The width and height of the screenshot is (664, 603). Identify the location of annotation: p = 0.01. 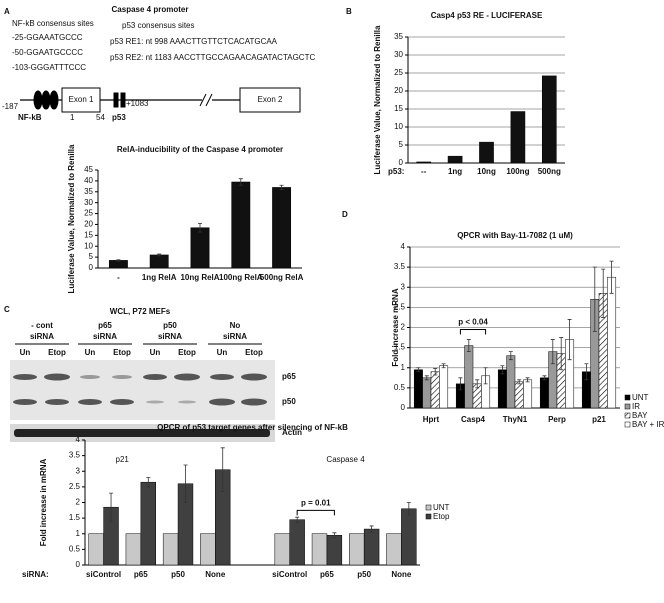
(316, 502).